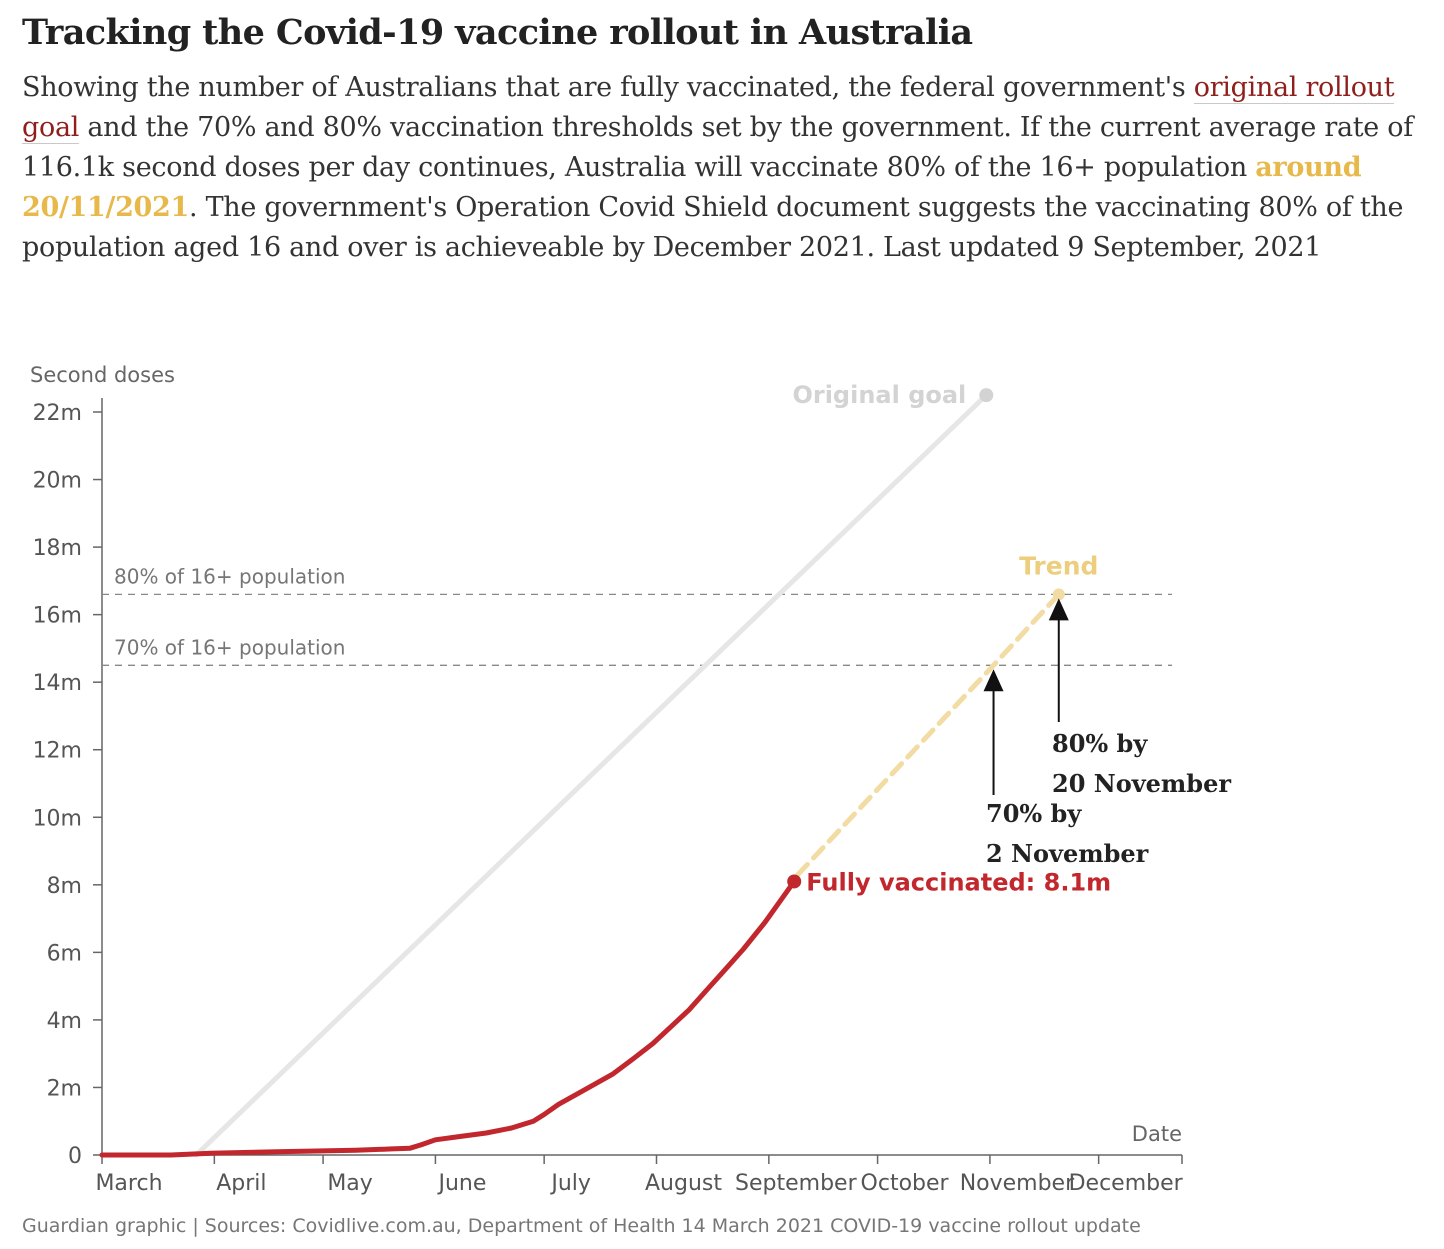 The width and height of the screenshot is (1444, 1249). Describe the element at coordinates (57, 413) in the screenshot. I see `y-tick-label: 22m` at that location.